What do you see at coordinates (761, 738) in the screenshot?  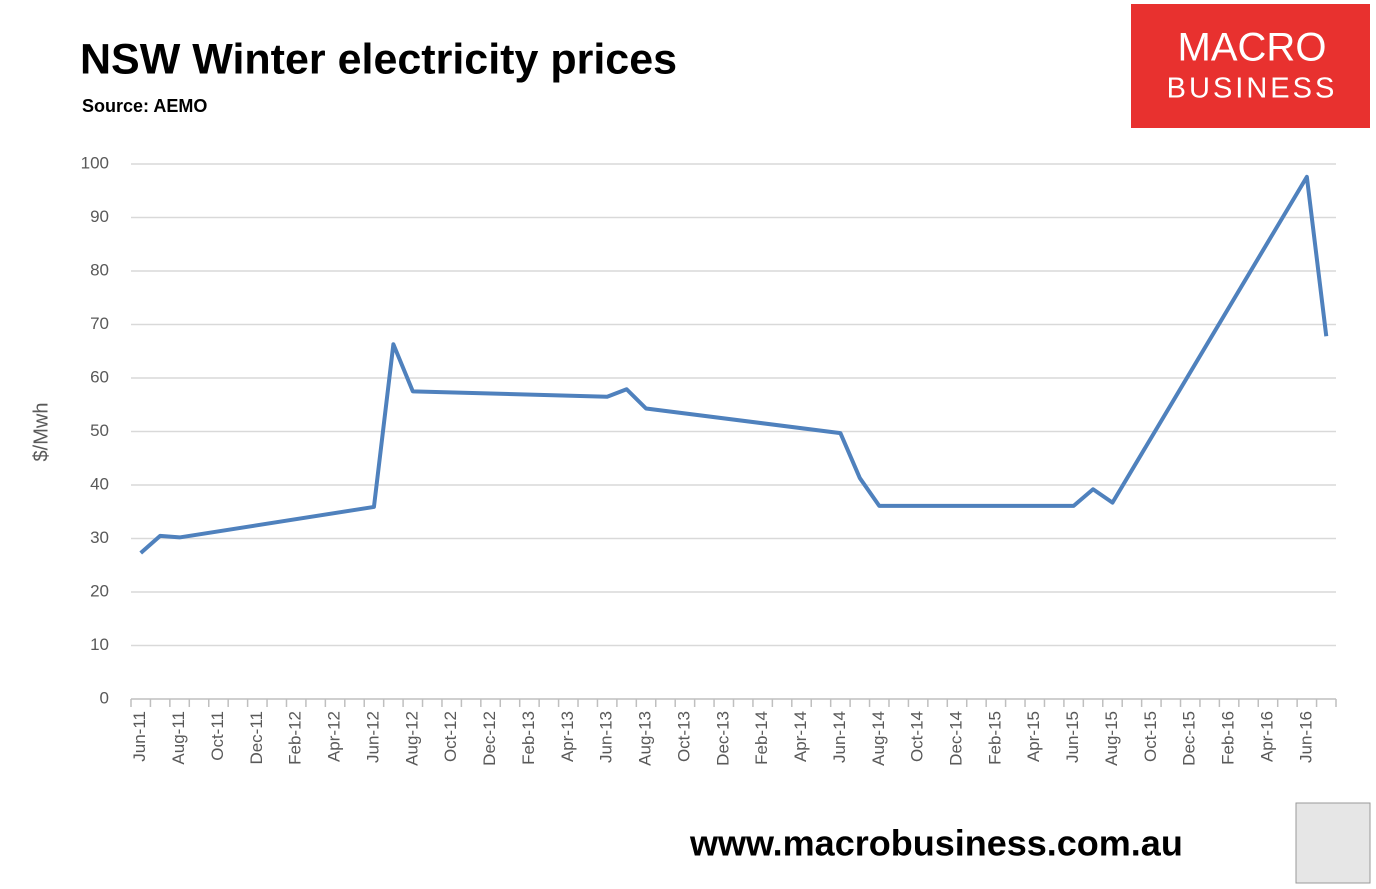 I see `x-tick-label: Feb-14` at bounding box center [761, 738].